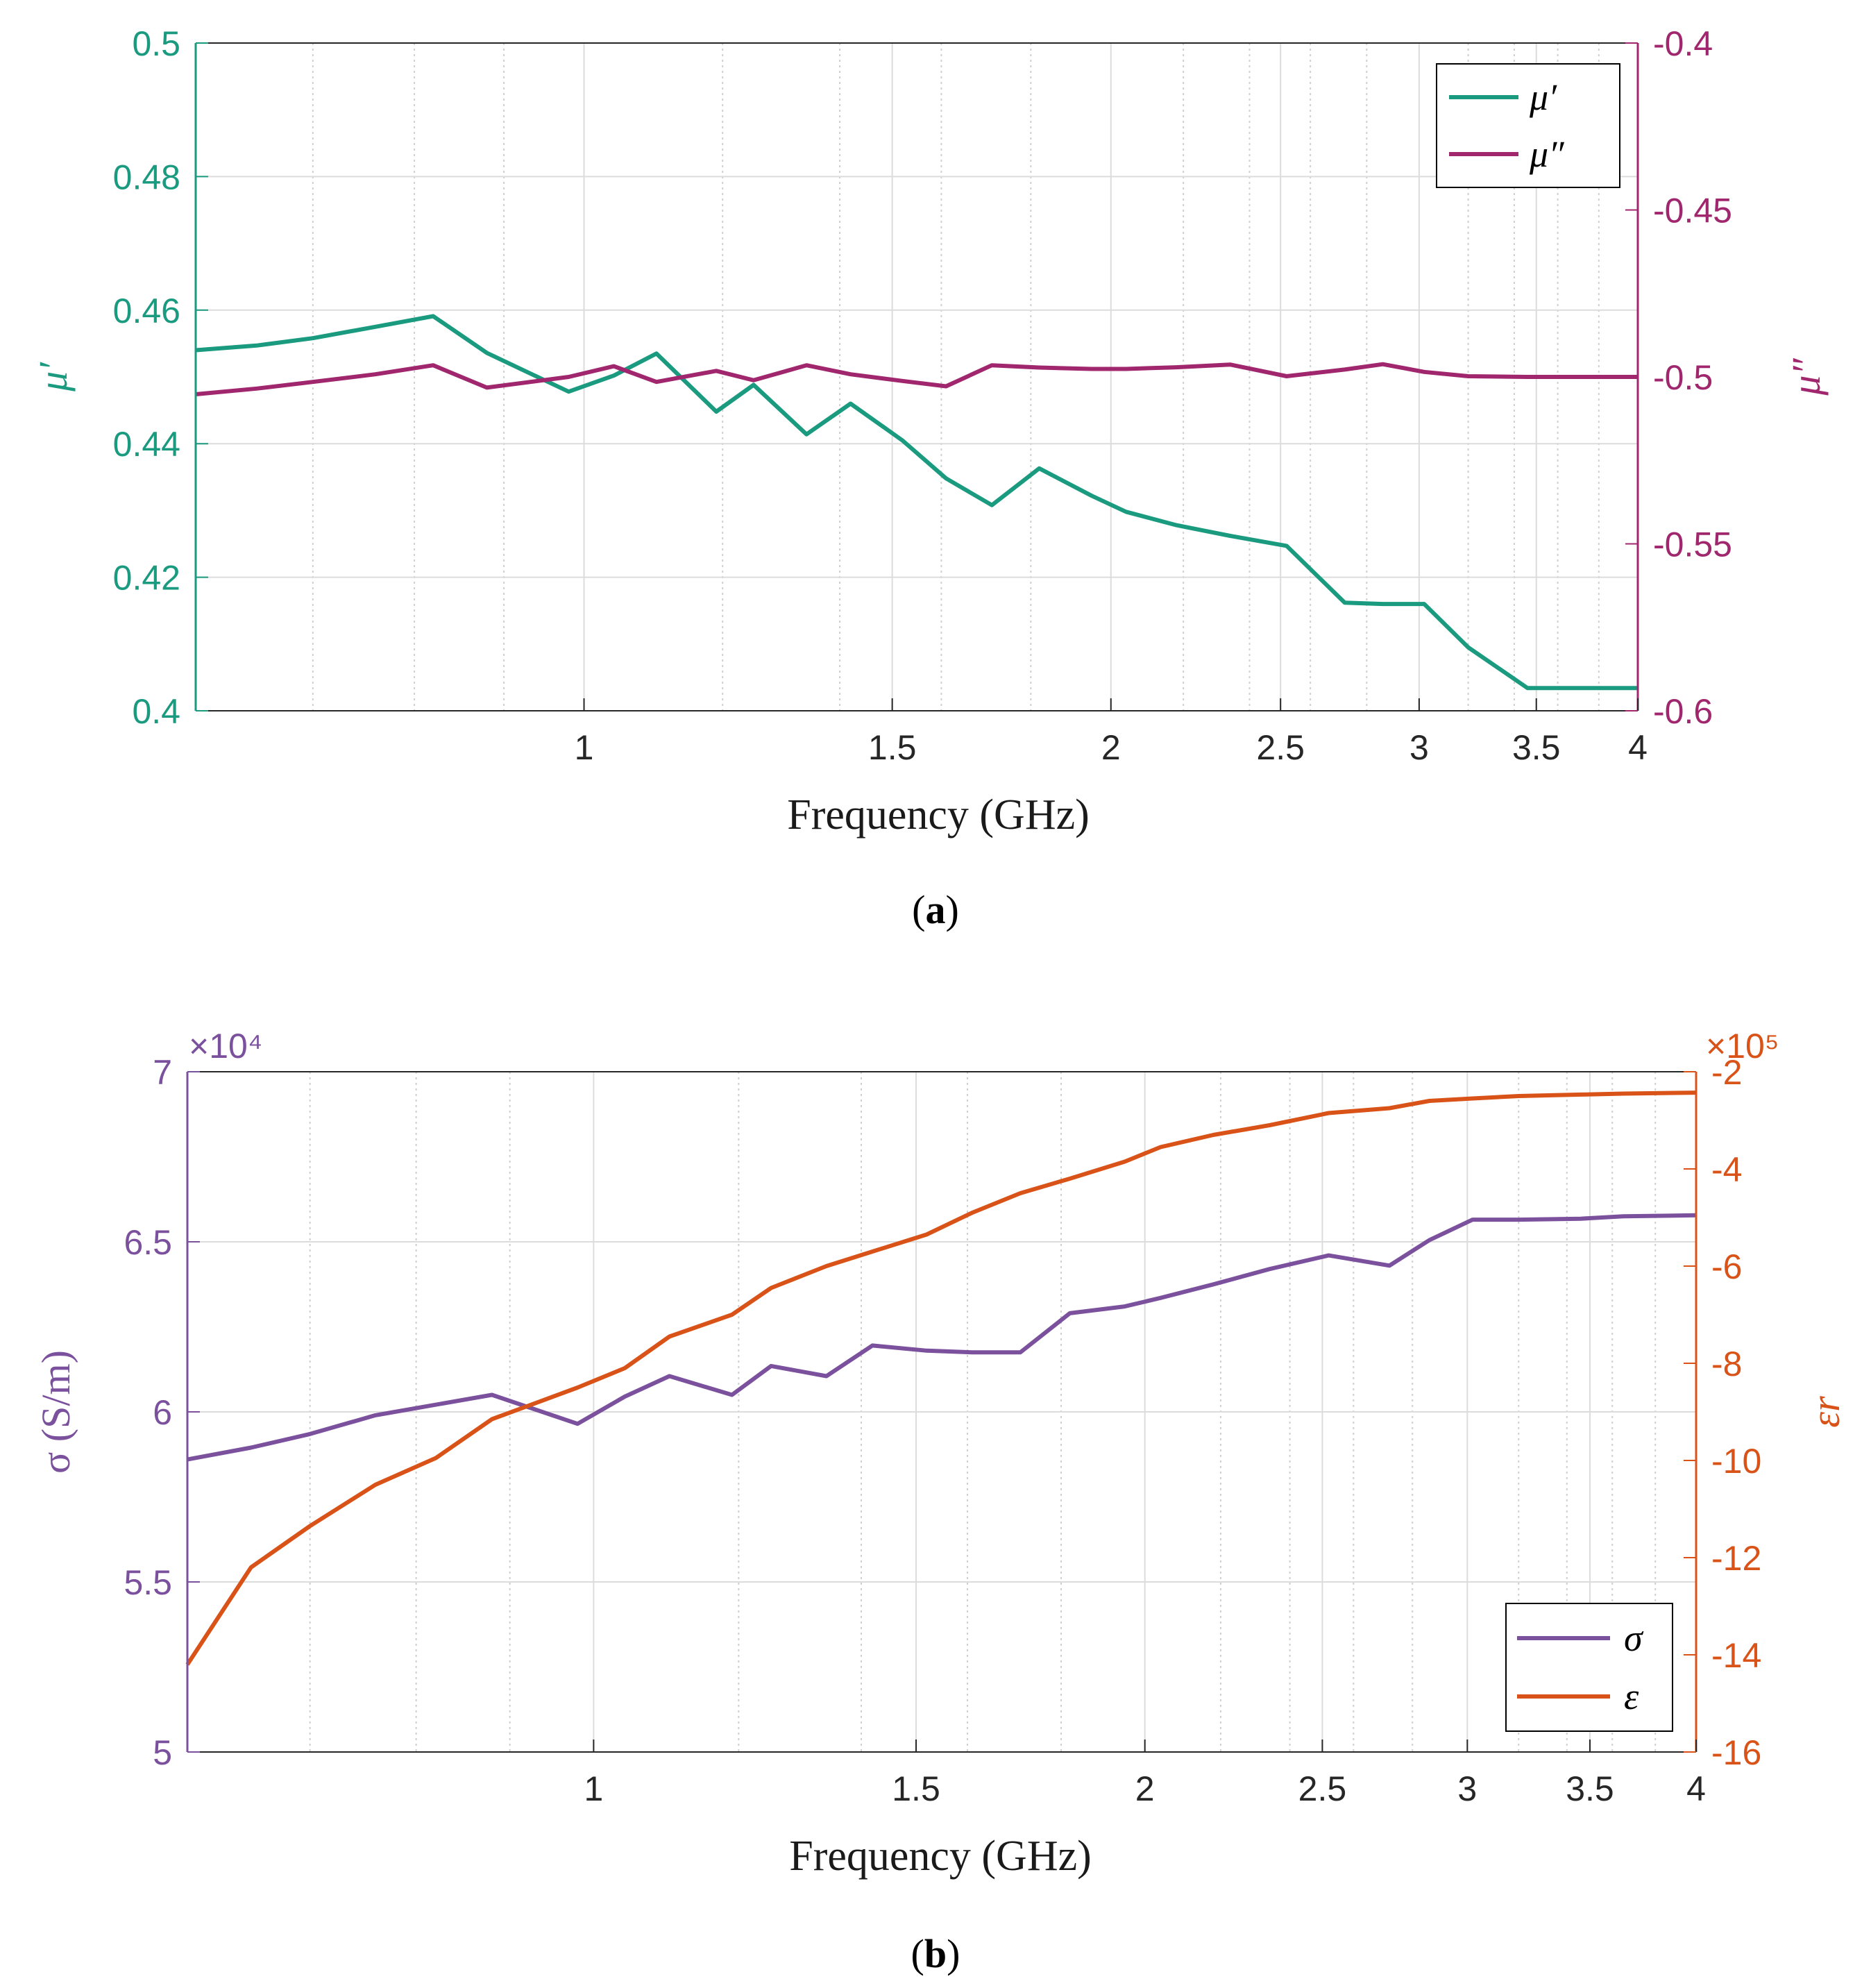 The image size is (1871, 1988). I want to click on left-tick-label: 0.46, so click(146, 311).